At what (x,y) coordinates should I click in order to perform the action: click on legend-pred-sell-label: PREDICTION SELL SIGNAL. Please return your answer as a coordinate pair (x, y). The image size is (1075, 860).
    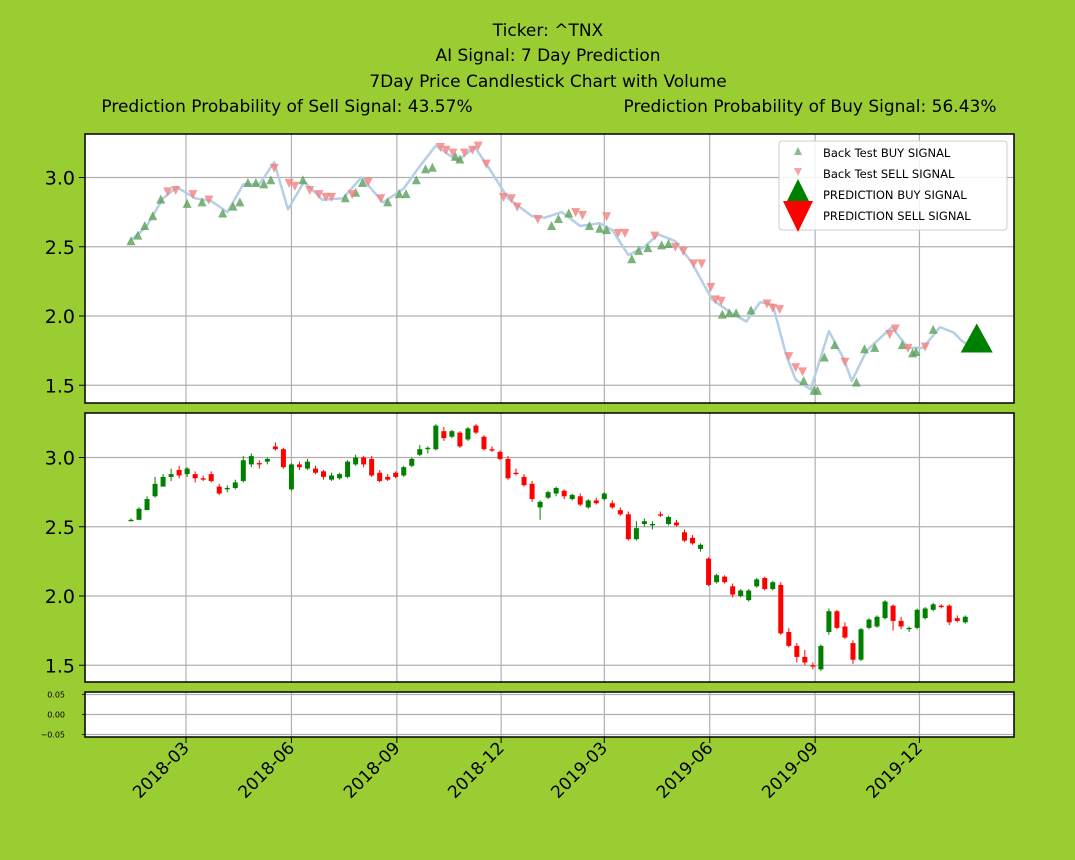
    Looking at the image, I should click on (897, 216).